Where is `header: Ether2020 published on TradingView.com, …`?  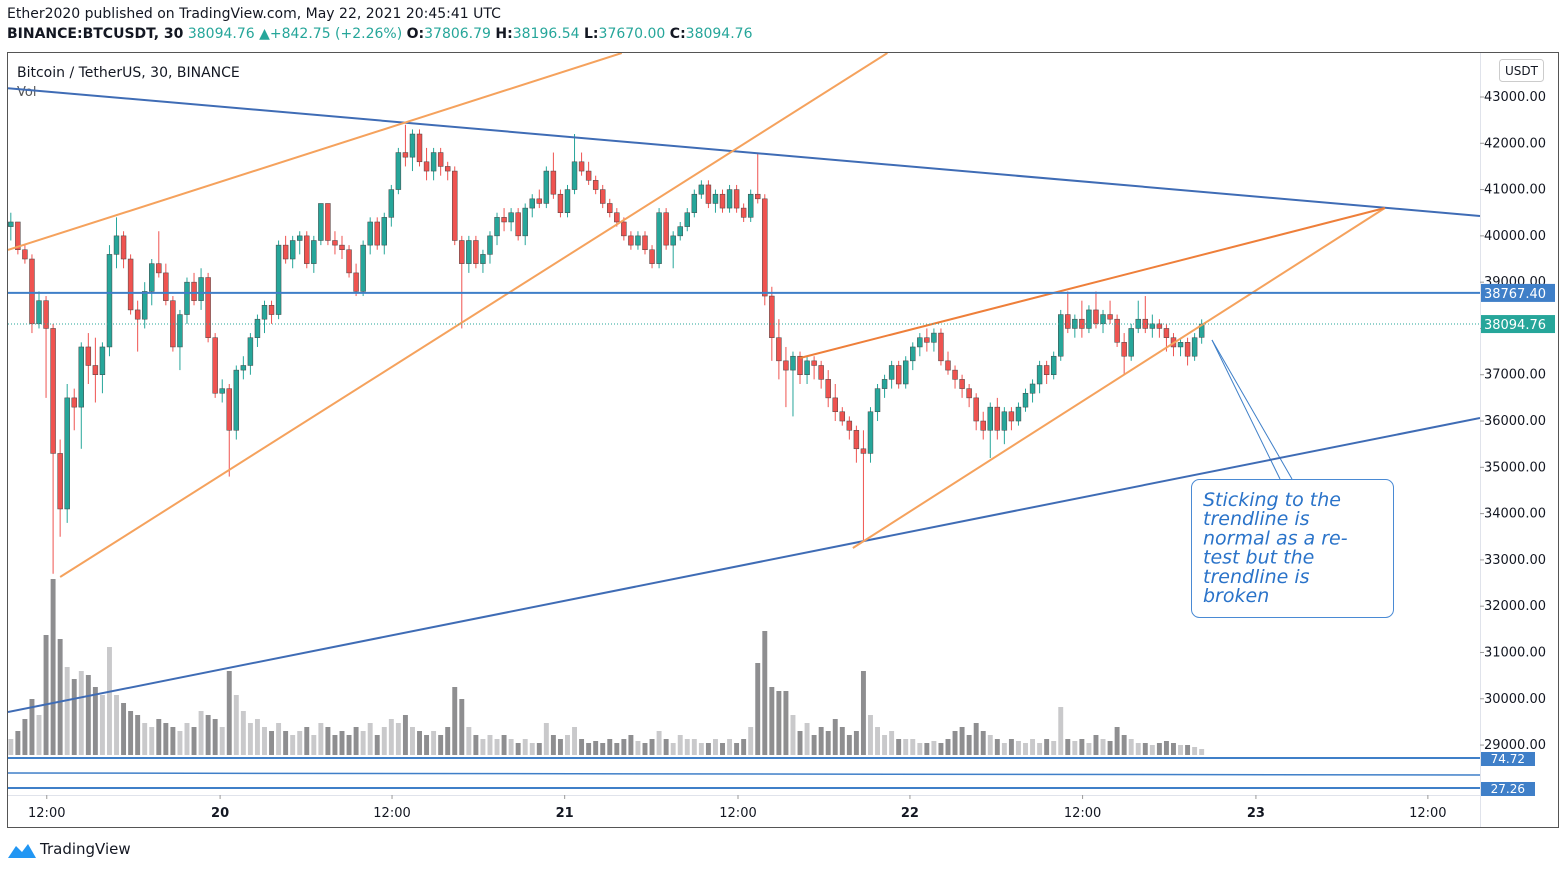
header: Ether2020 published on TradingView.com, … is located at coordinates (379, 24).